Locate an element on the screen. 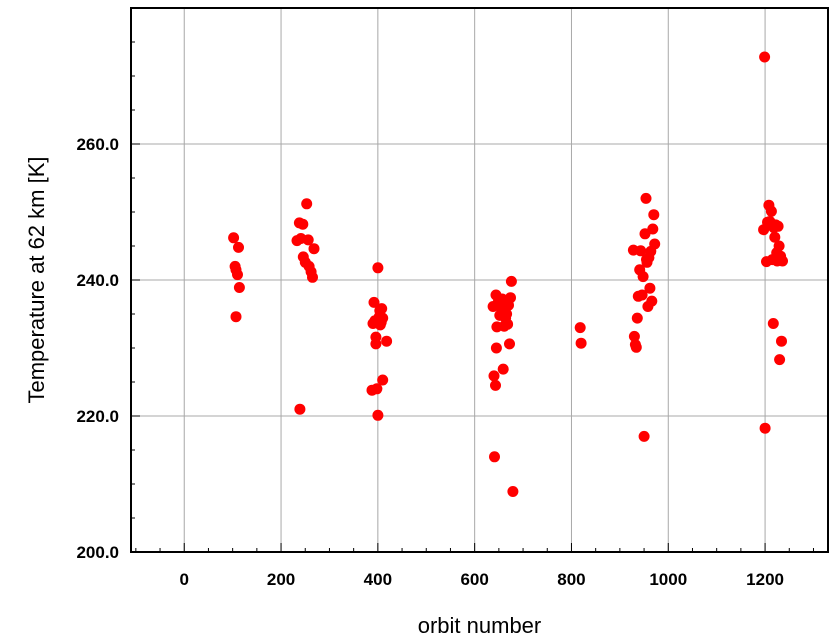  y-tick-labels: 200.0 220.0 240.0 260.0 is located at coordinates (97, 348).